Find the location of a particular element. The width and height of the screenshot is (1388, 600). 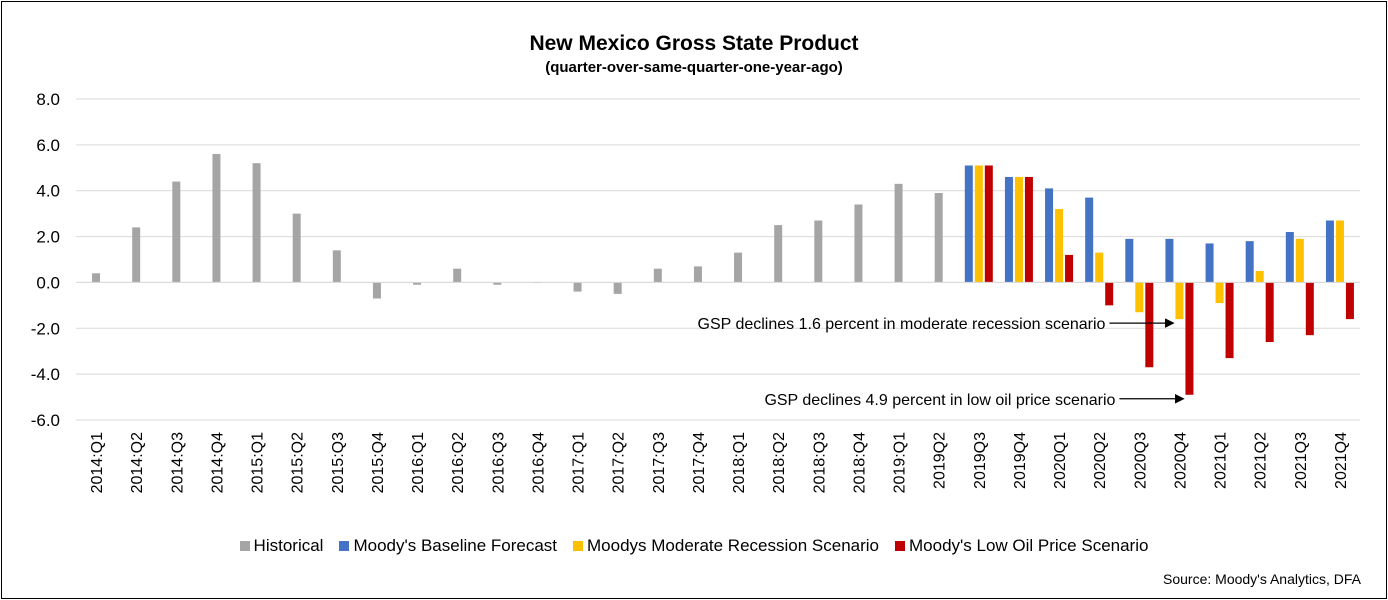

y-tick-label: -6.0 is located at coordinates (45, 420).